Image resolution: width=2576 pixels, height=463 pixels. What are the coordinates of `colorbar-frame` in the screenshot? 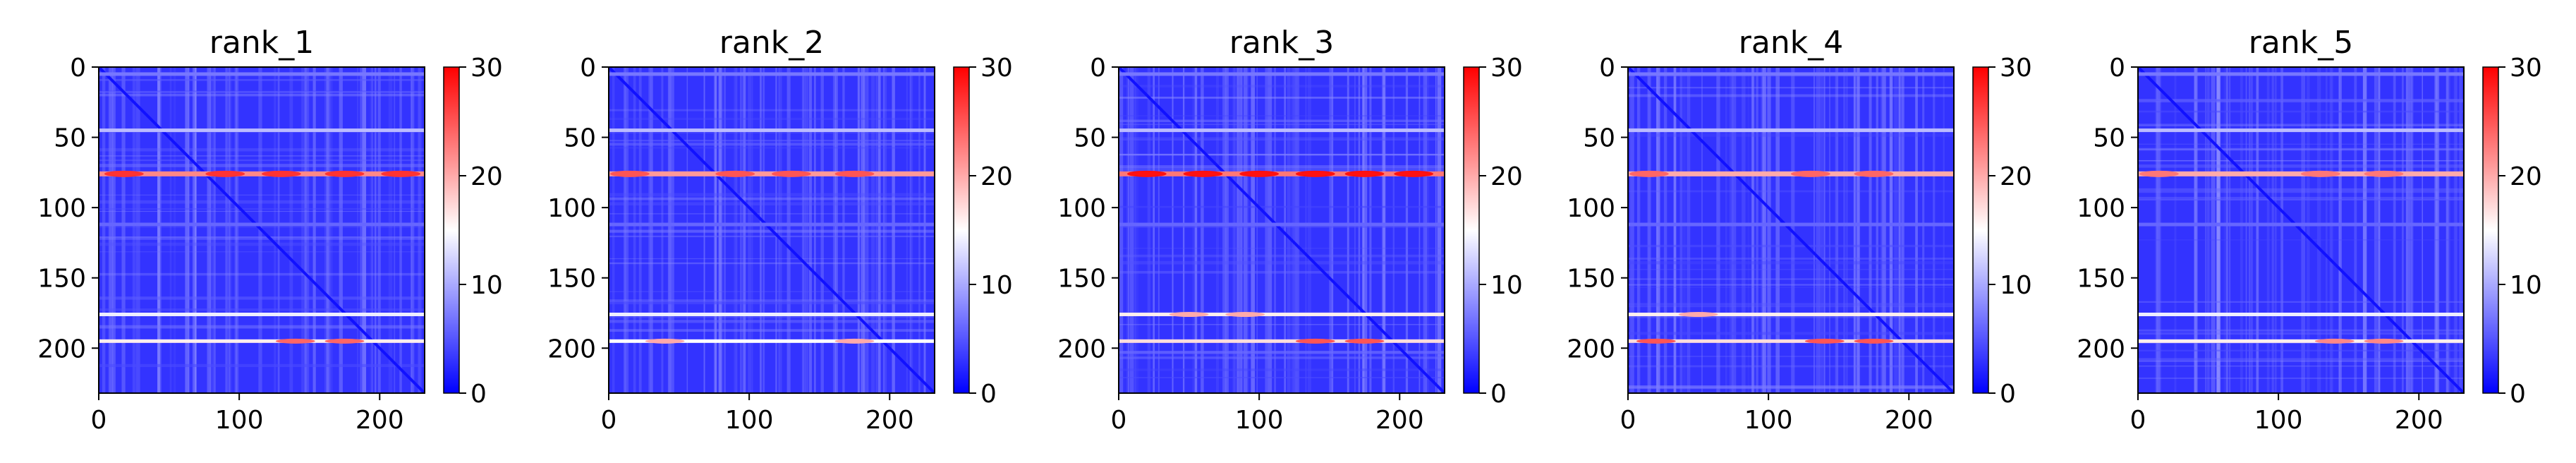 It's located at (2490, 230).